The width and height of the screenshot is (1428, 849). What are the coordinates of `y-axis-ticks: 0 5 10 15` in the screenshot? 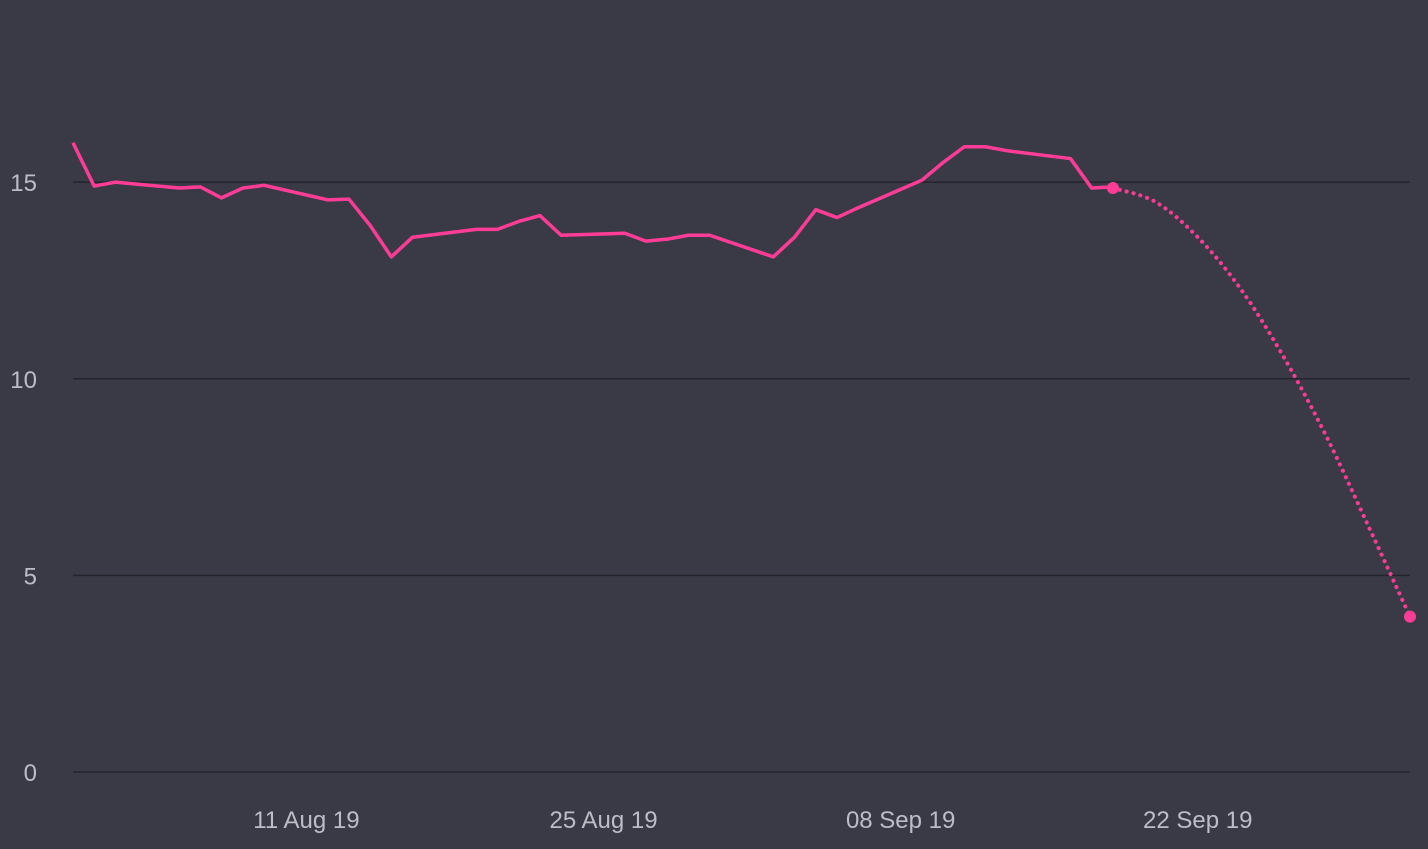 It's located at (23, 478).